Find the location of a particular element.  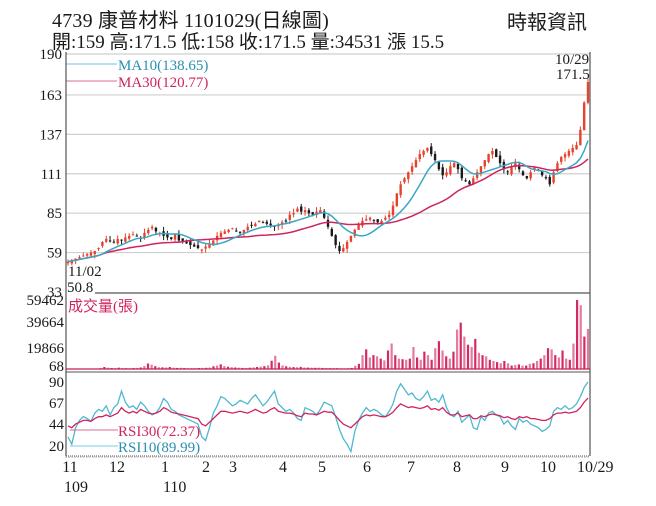

price-tick-label: 111 is located at coordinates (51, 175).